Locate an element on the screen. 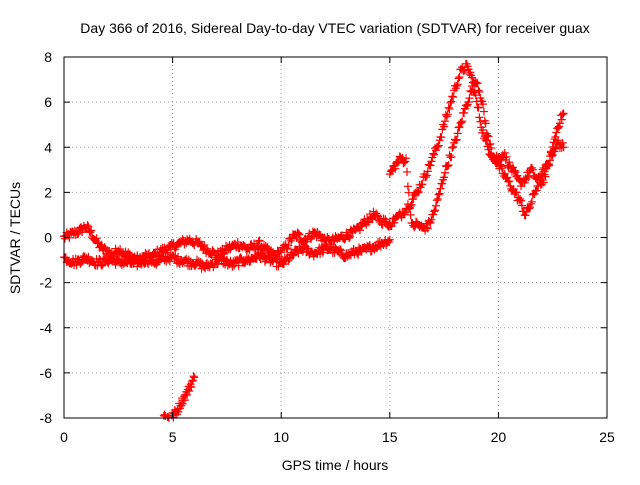 This screenshot has height=485, width=640. y-tick-label: 6 is located at coordinates (48, 102).